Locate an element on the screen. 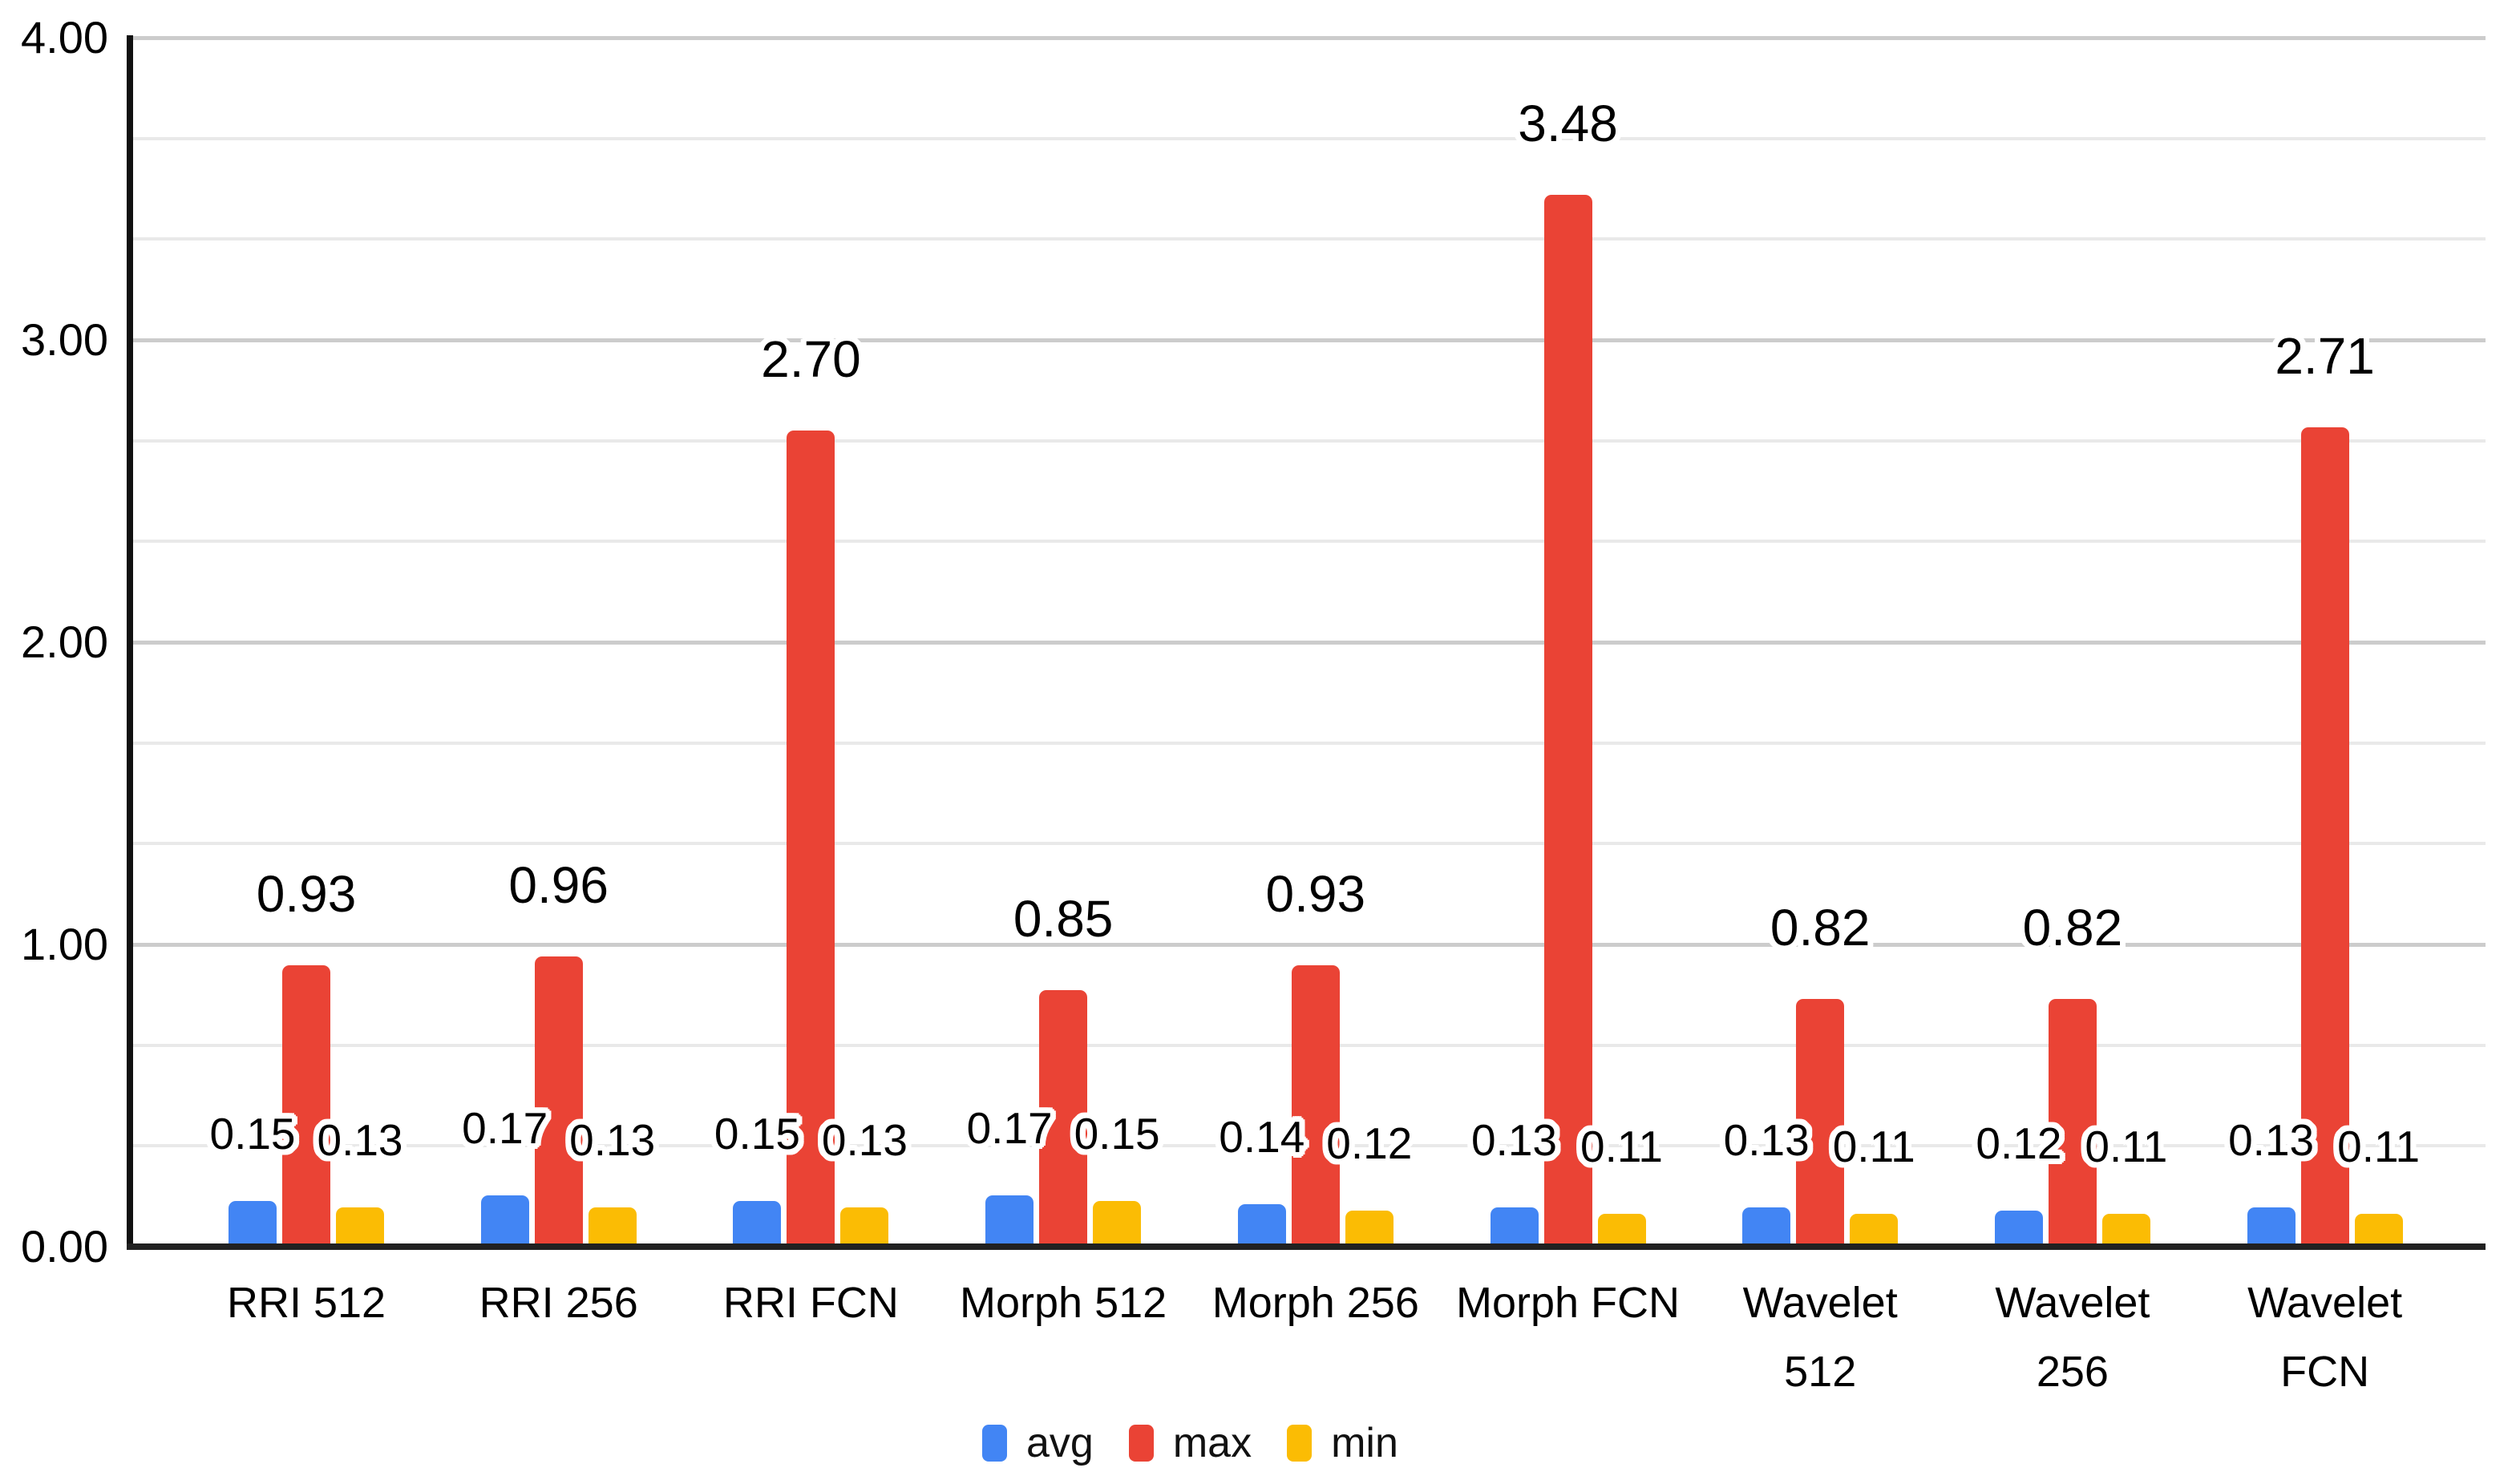  legend-label-min: min is located at coordinates (1364, 1443).